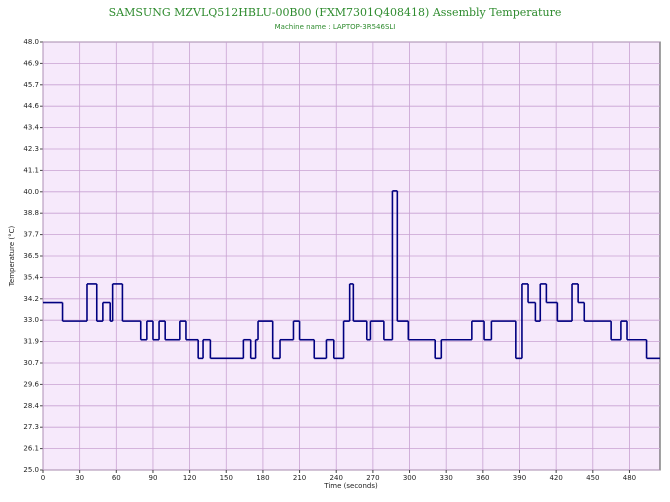 Image resolution: width=670 pixels, height=502 pixels. What do you see at coordinates (372, 478) in the screenshot?
I see `x-tick-label: 270` at bounding box center [372, 478].